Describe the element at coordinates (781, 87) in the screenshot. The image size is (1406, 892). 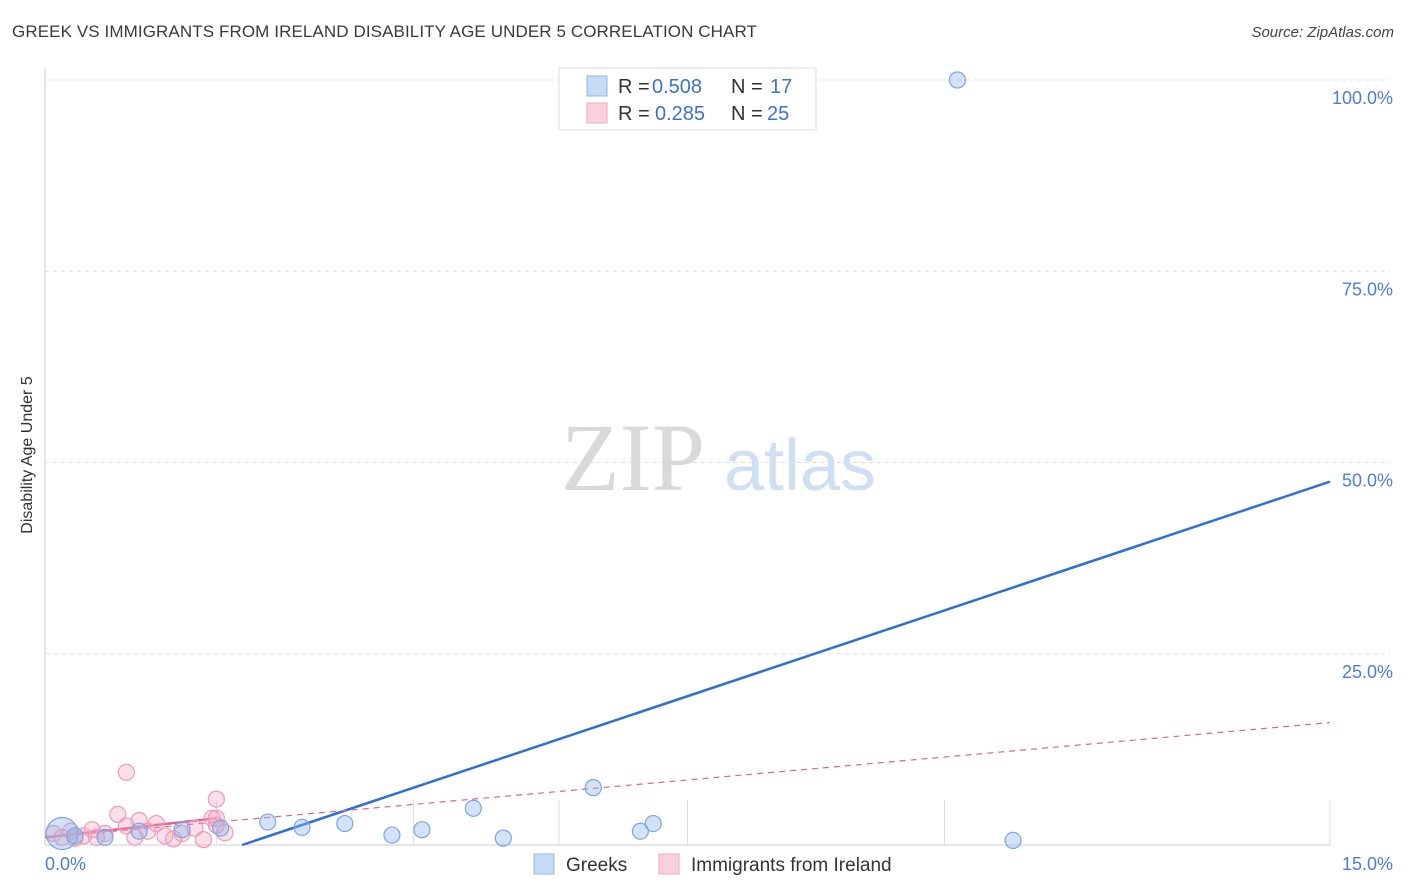
I see `greeks-n-value: 17` at that location.